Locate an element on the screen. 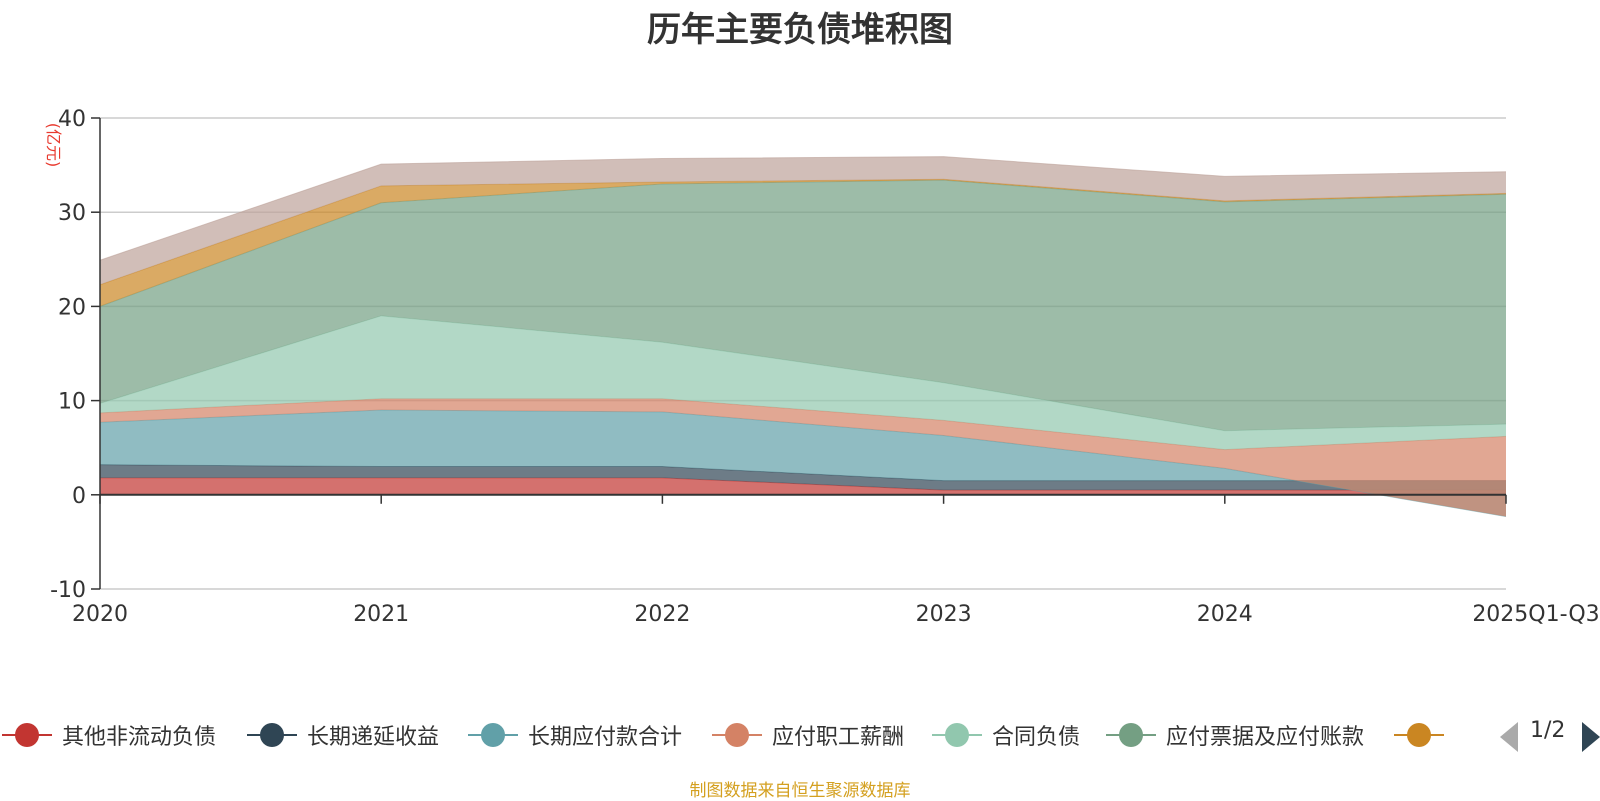  y-tick-label: 40 is located at coordinates (72, 119).